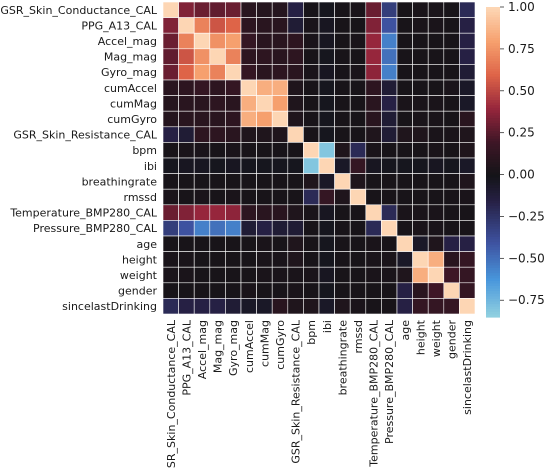 This screenshot has height=469, width=550. Describe the element at coordinates (342, 358) in the screenshot. I see `column-tick-label: breathingrate` at that location.